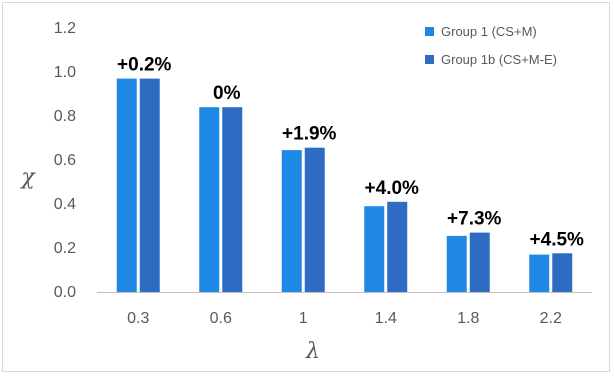 The image size is (614, 376). What do you see at coordinates (489, 31) in the screenshot?
I see `legend-label: Group 1 (CS+M)` at bounding box center [489, 31].